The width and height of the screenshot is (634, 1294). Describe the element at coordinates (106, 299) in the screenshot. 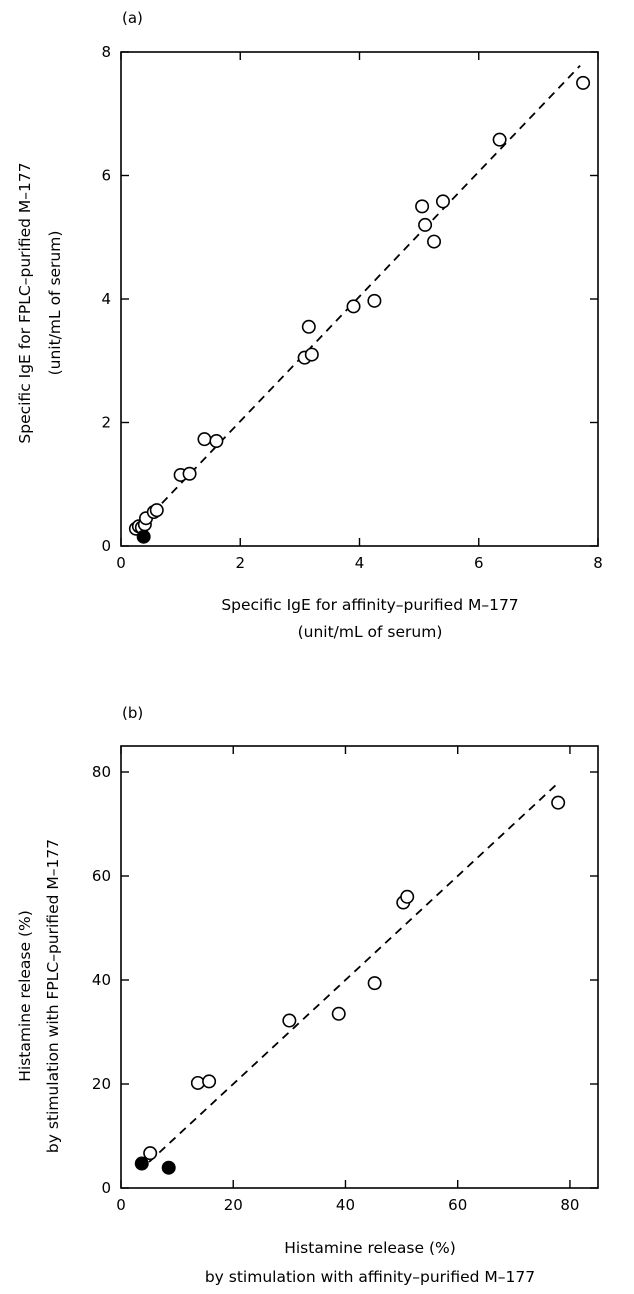

I see `panel-a-y-tick-label: 4` at that location.